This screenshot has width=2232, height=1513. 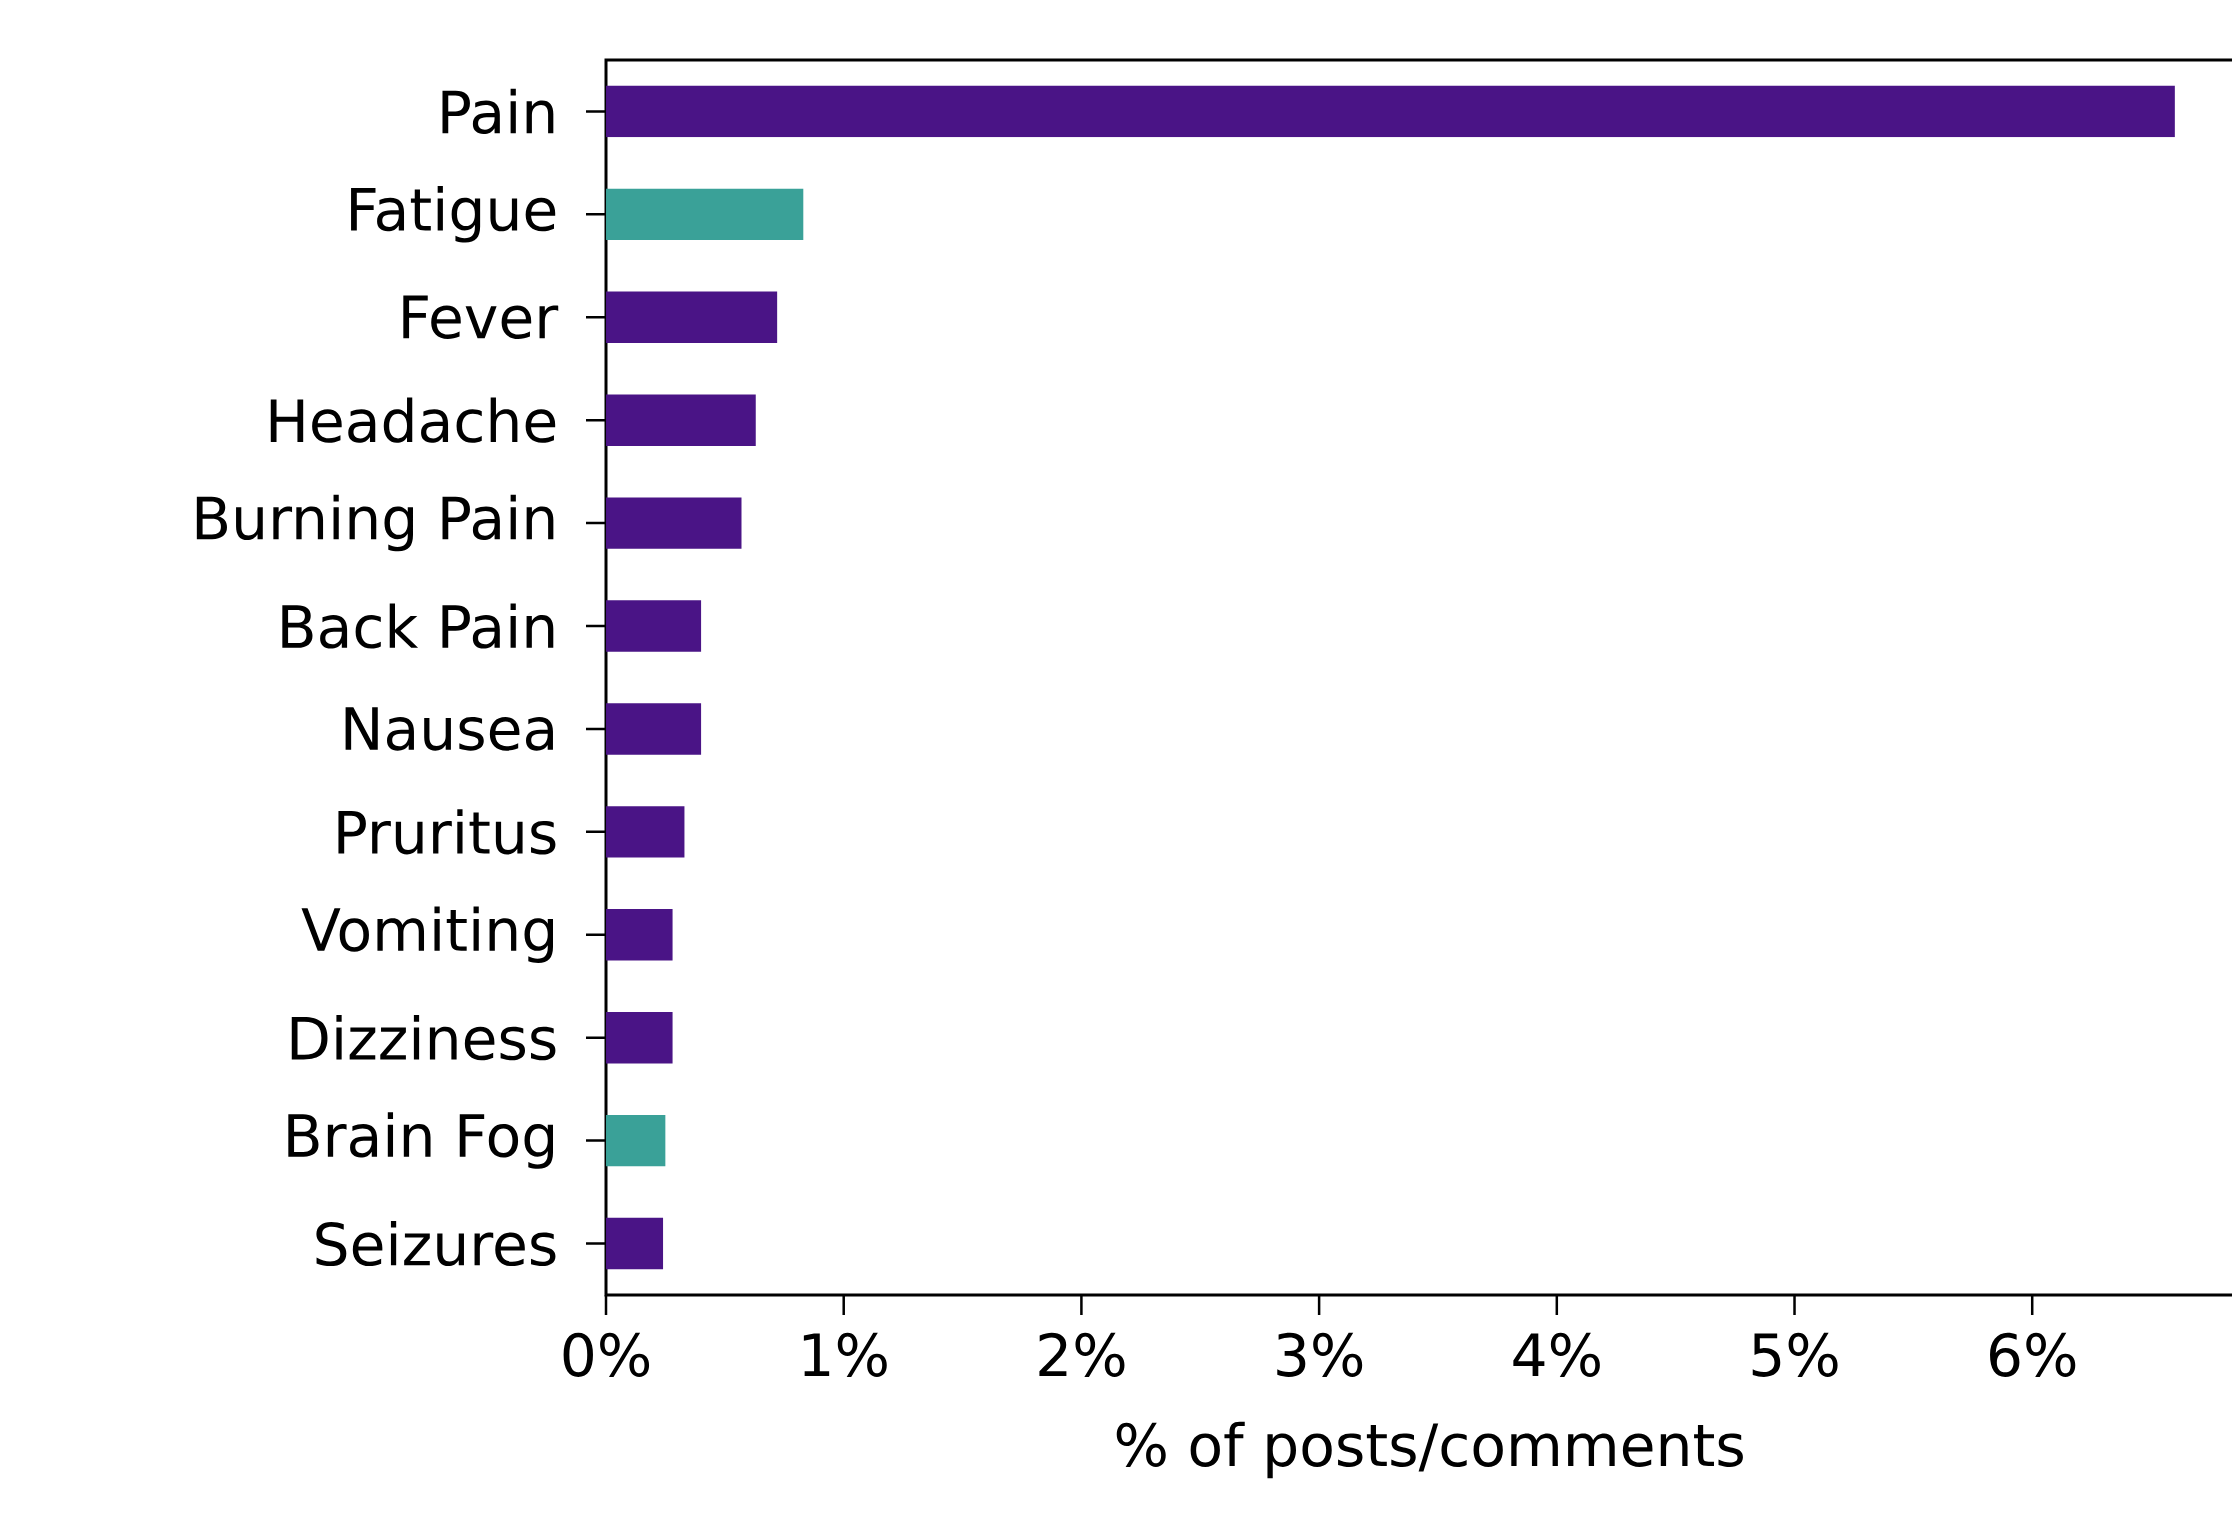 I want to click on x-tick-label: 2%, so click(x=1082, y=1354).